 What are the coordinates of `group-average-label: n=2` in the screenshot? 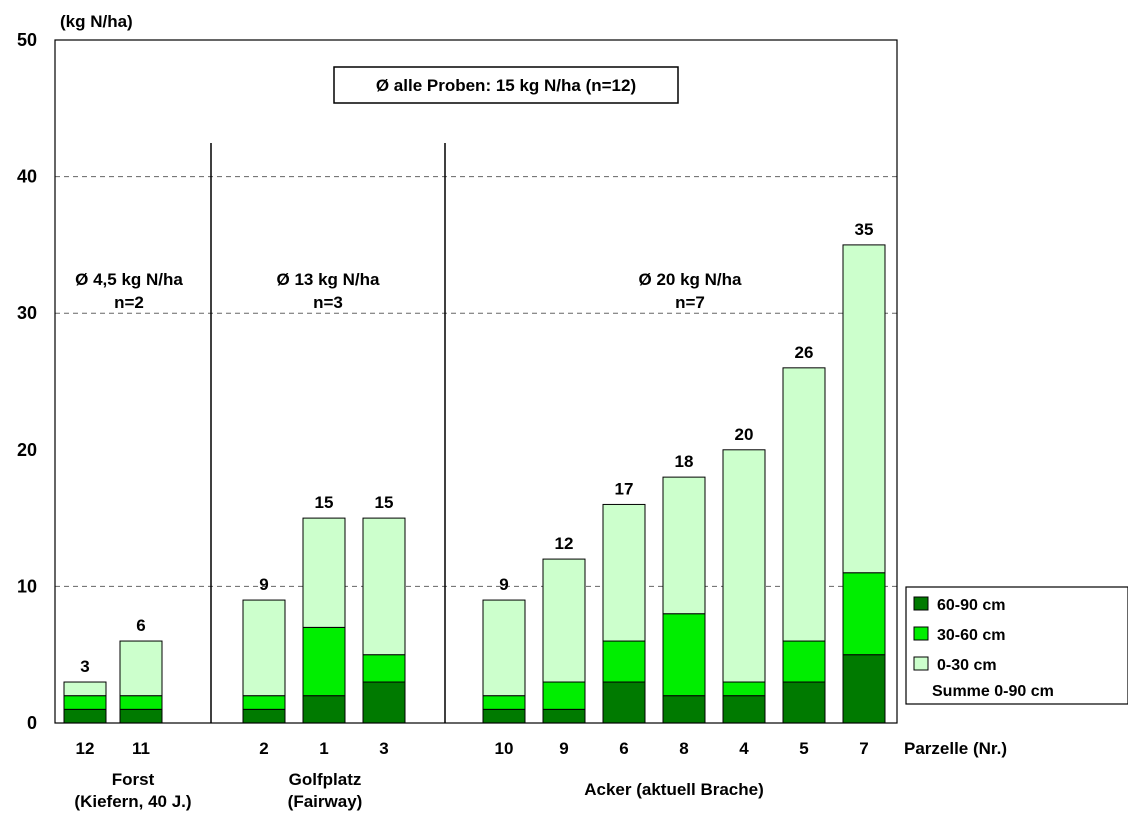 It's located at (129, 302).